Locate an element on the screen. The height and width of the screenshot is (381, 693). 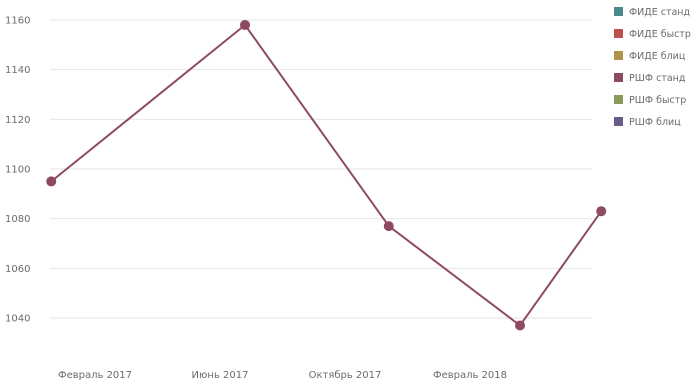
legend-label: ФИДЕ блиц is located at coordinates (657, 56).